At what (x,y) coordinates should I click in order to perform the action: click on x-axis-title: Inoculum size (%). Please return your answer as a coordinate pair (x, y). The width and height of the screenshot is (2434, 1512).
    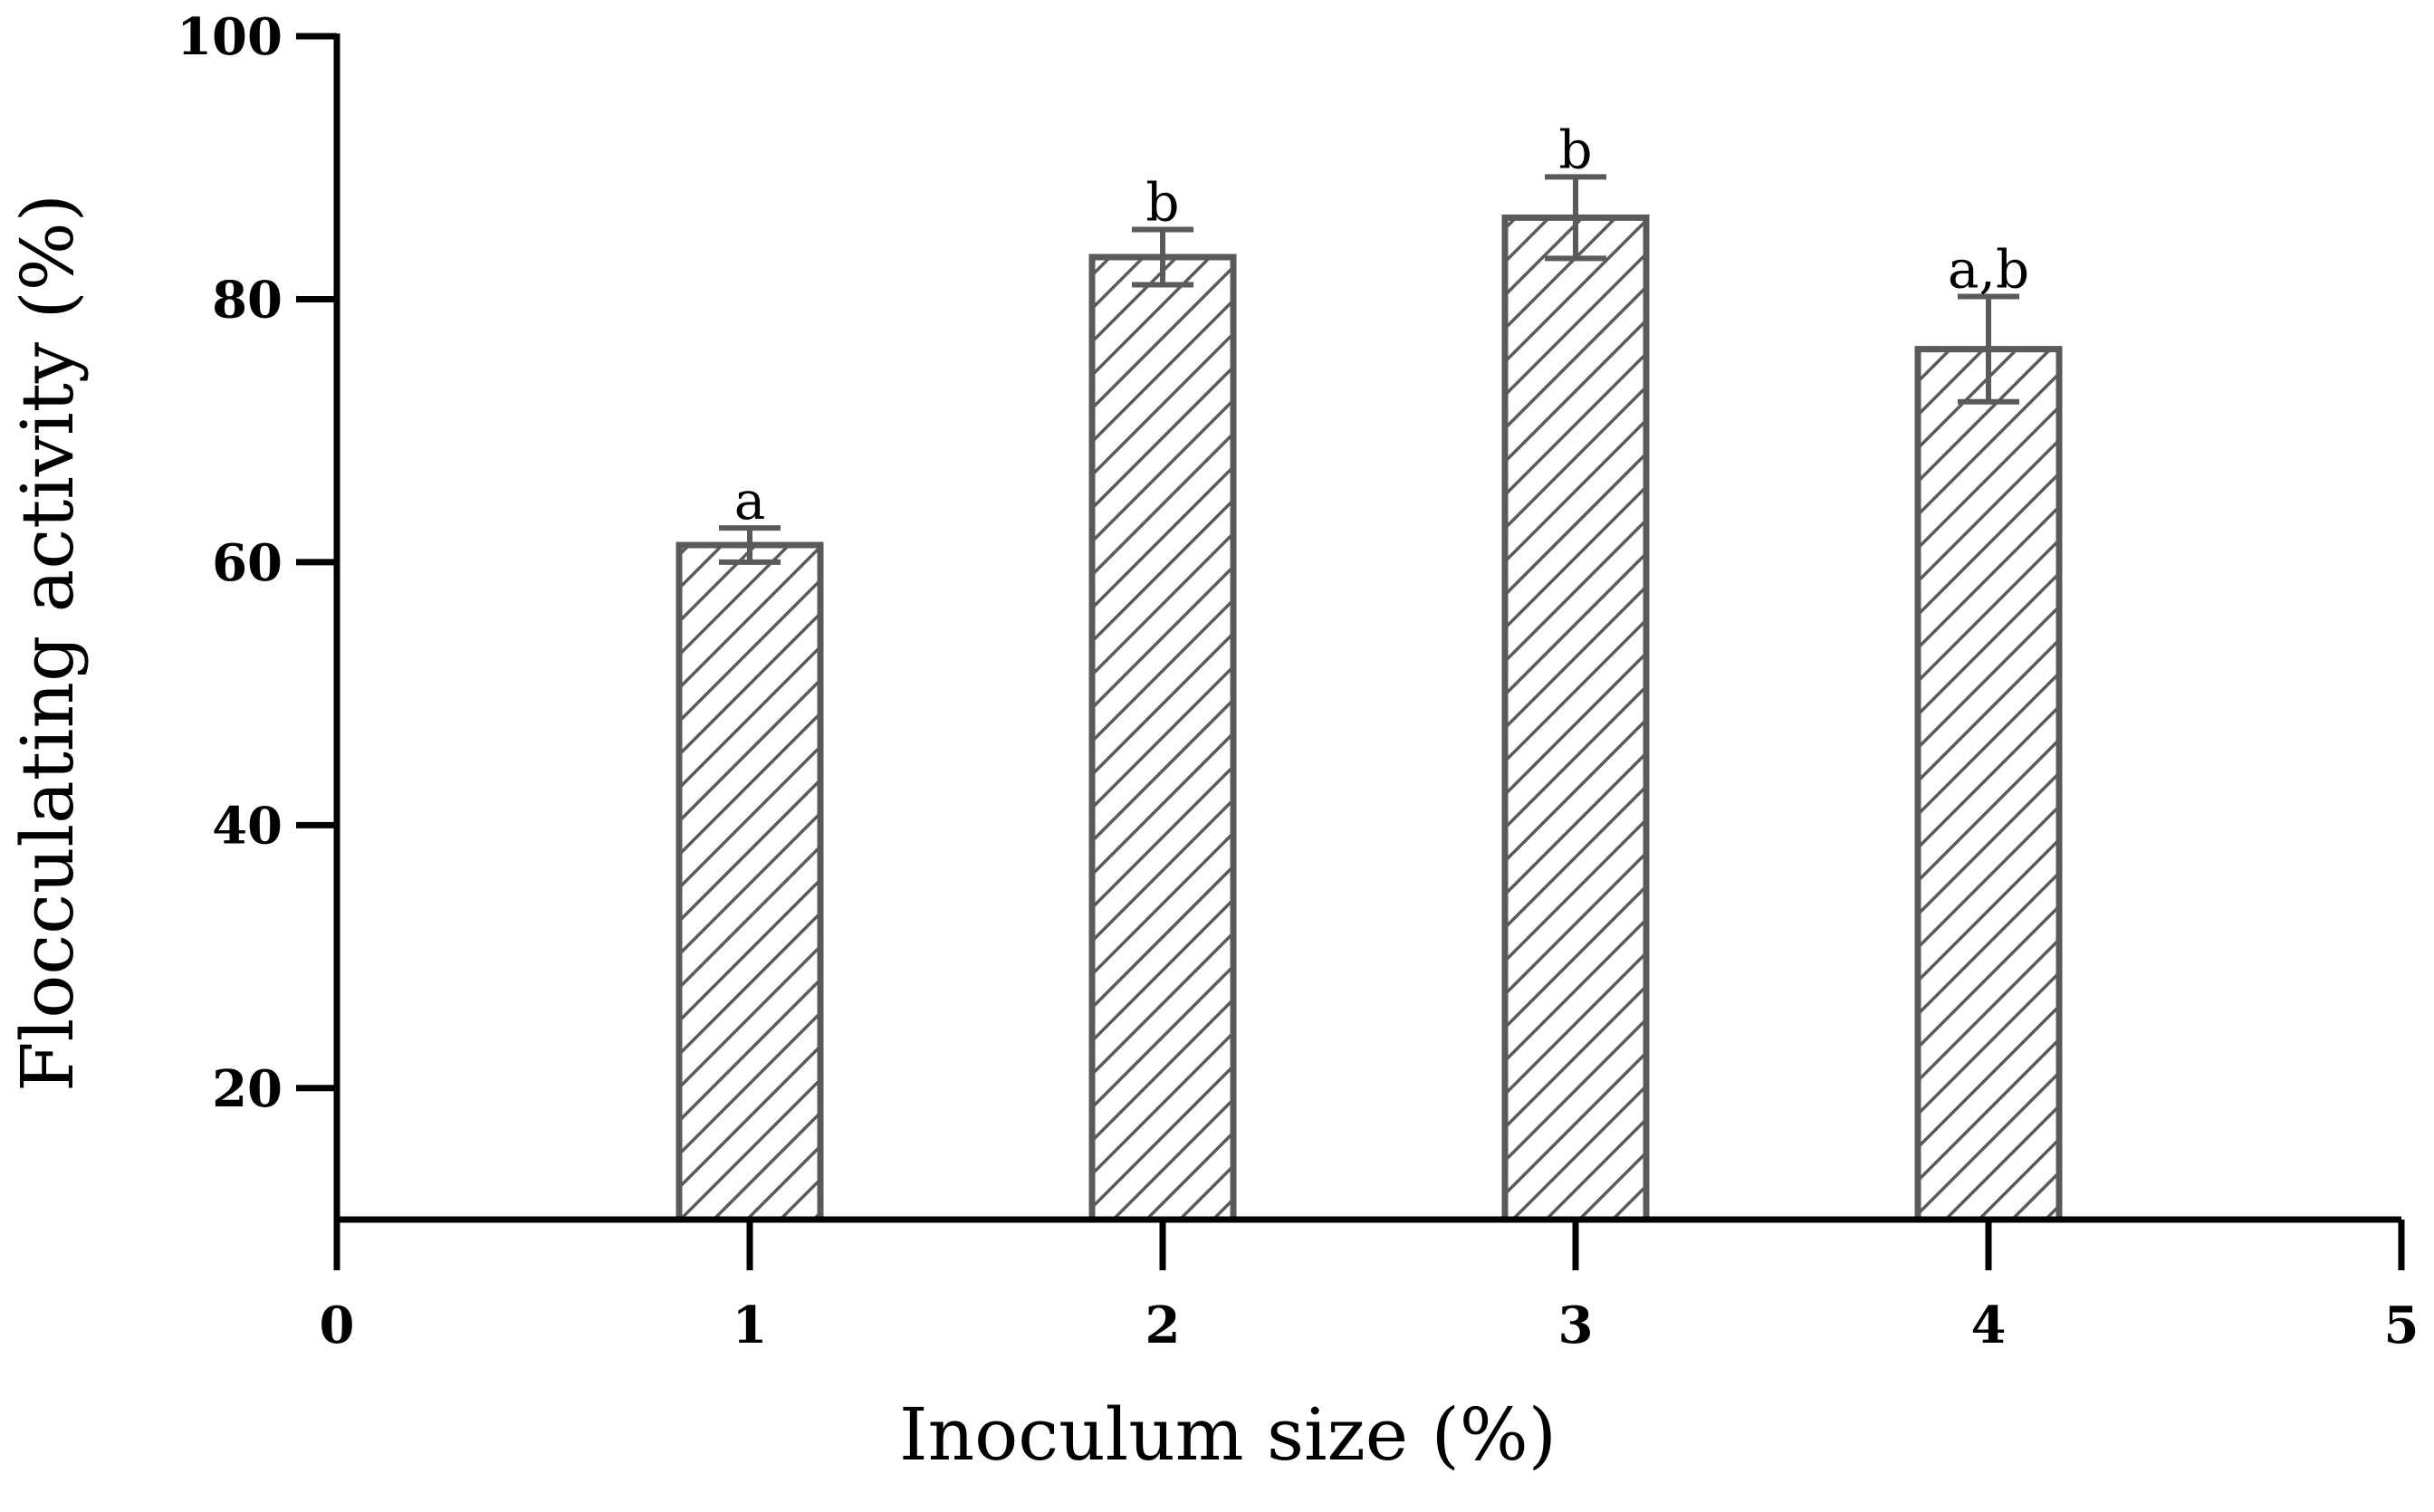
    Looking at the image, I should click on (1228, 1434).